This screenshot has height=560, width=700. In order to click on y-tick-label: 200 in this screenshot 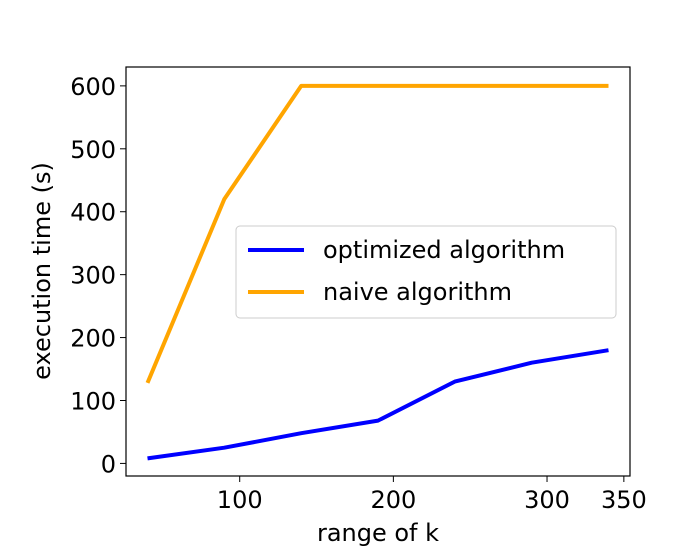, I will do `click(93, 339)`.